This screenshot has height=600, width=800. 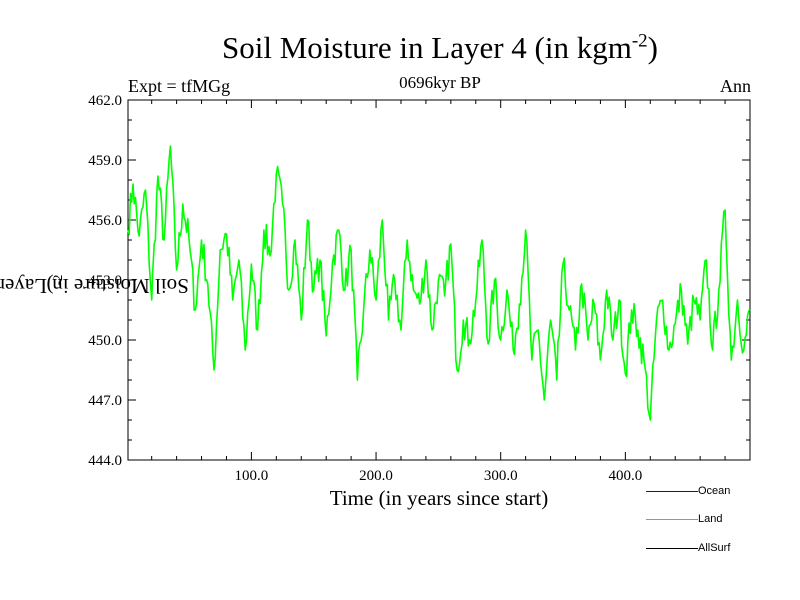 What do you see at coordinates (179, 86) in the screenshot?
I see `experiment-label: Expt = tfMGg` at bounding box center [179, 86].